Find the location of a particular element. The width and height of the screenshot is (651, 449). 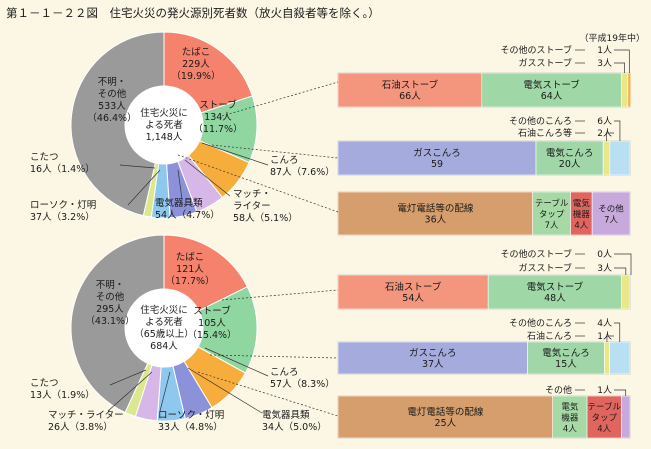

bar-label-r2-s1-value: 4人 is located at coordinates (570, 430).